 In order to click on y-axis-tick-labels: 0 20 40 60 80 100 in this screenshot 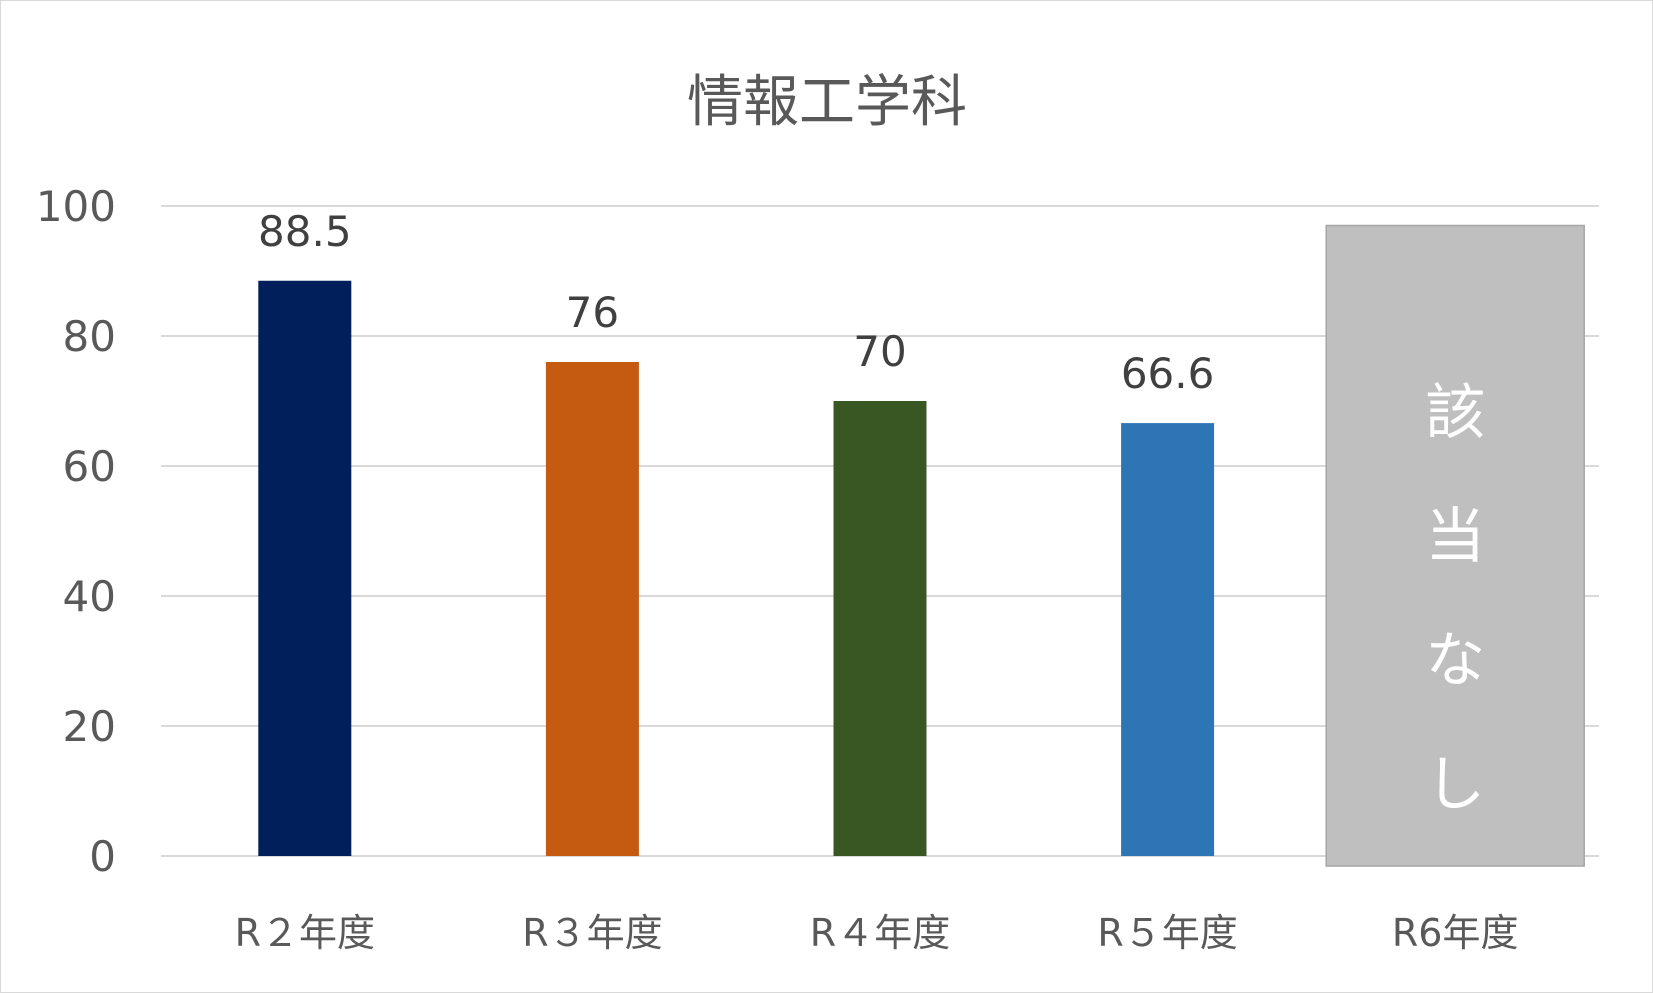, I will do `click(76, 531)`.